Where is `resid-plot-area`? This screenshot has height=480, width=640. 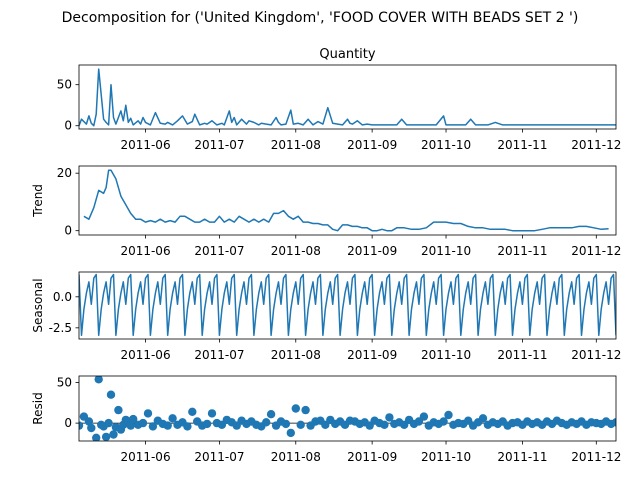 resid-plot-area is located at coordinates (347, 408).